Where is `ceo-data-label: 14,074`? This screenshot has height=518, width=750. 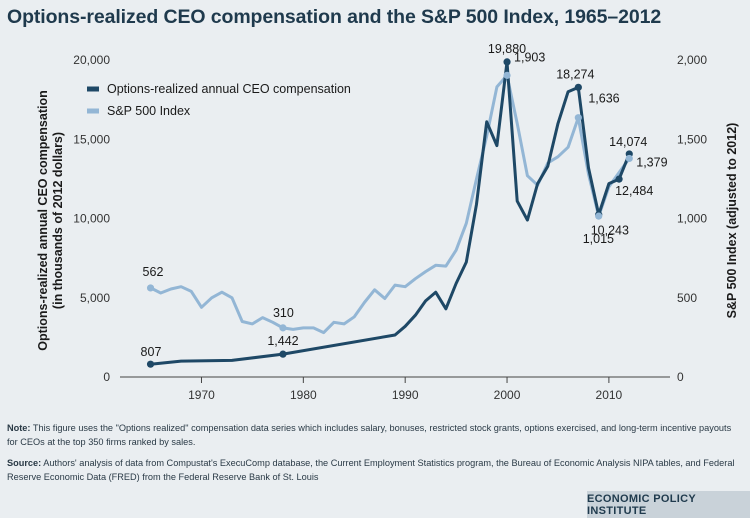 ceo-data-label: 14,074 is located at coordinates (628, 142).